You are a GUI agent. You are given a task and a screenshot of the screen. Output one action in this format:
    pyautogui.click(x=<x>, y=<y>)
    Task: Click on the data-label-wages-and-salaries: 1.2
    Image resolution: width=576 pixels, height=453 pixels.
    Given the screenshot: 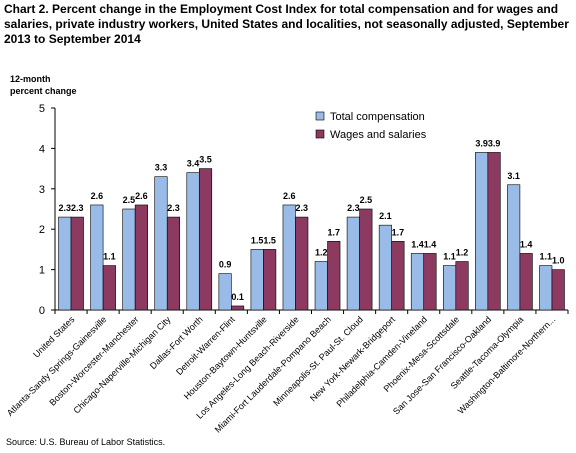 What is the action you would take?
    pyautogui.click(x=462, y=253)
    